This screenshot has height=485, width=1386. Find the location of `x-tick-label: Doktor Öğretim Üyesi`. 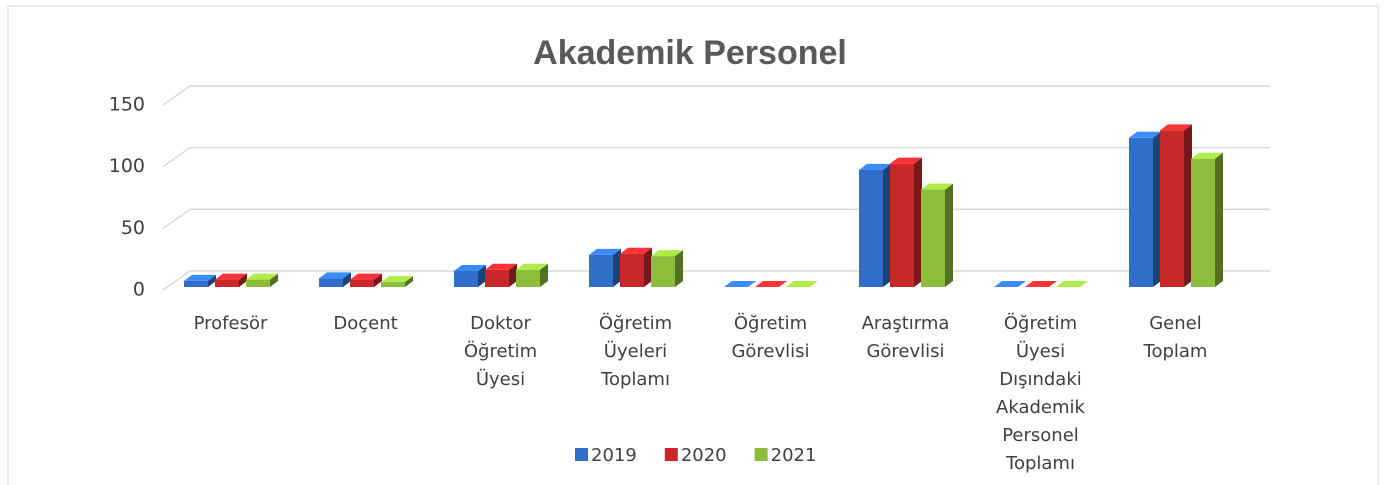

x-tick-label: Doktor Öğretim Üyesi is located at coordinates (500, 351).